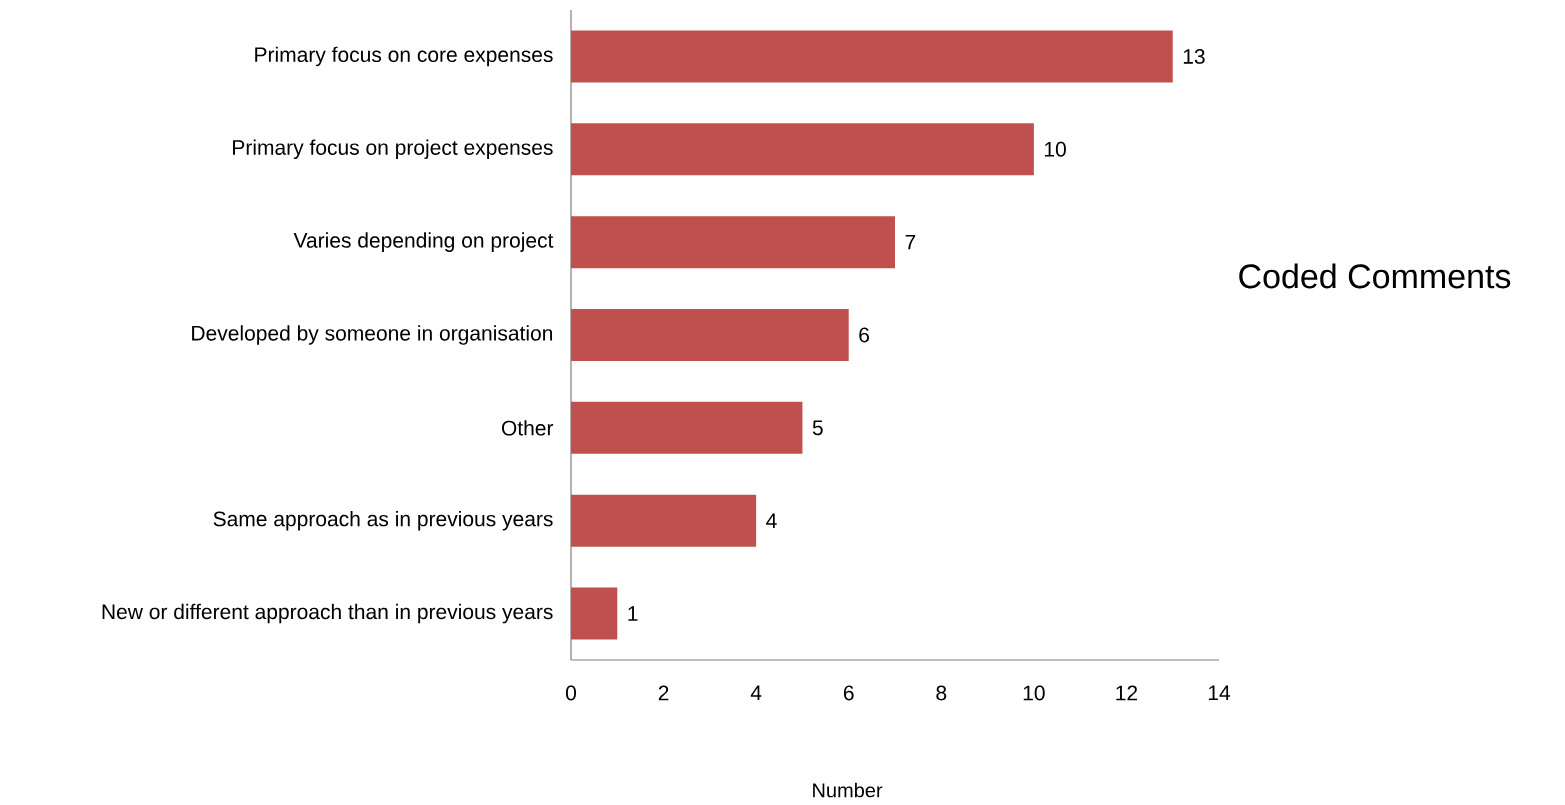 Image resolution: width=1565 pixels, height=805 pixels. What do you see at coordinates (327, 613) in the screenshot?
I see `y-tick-label: New or different approach than in previous years` at bounding box center [327, 613].